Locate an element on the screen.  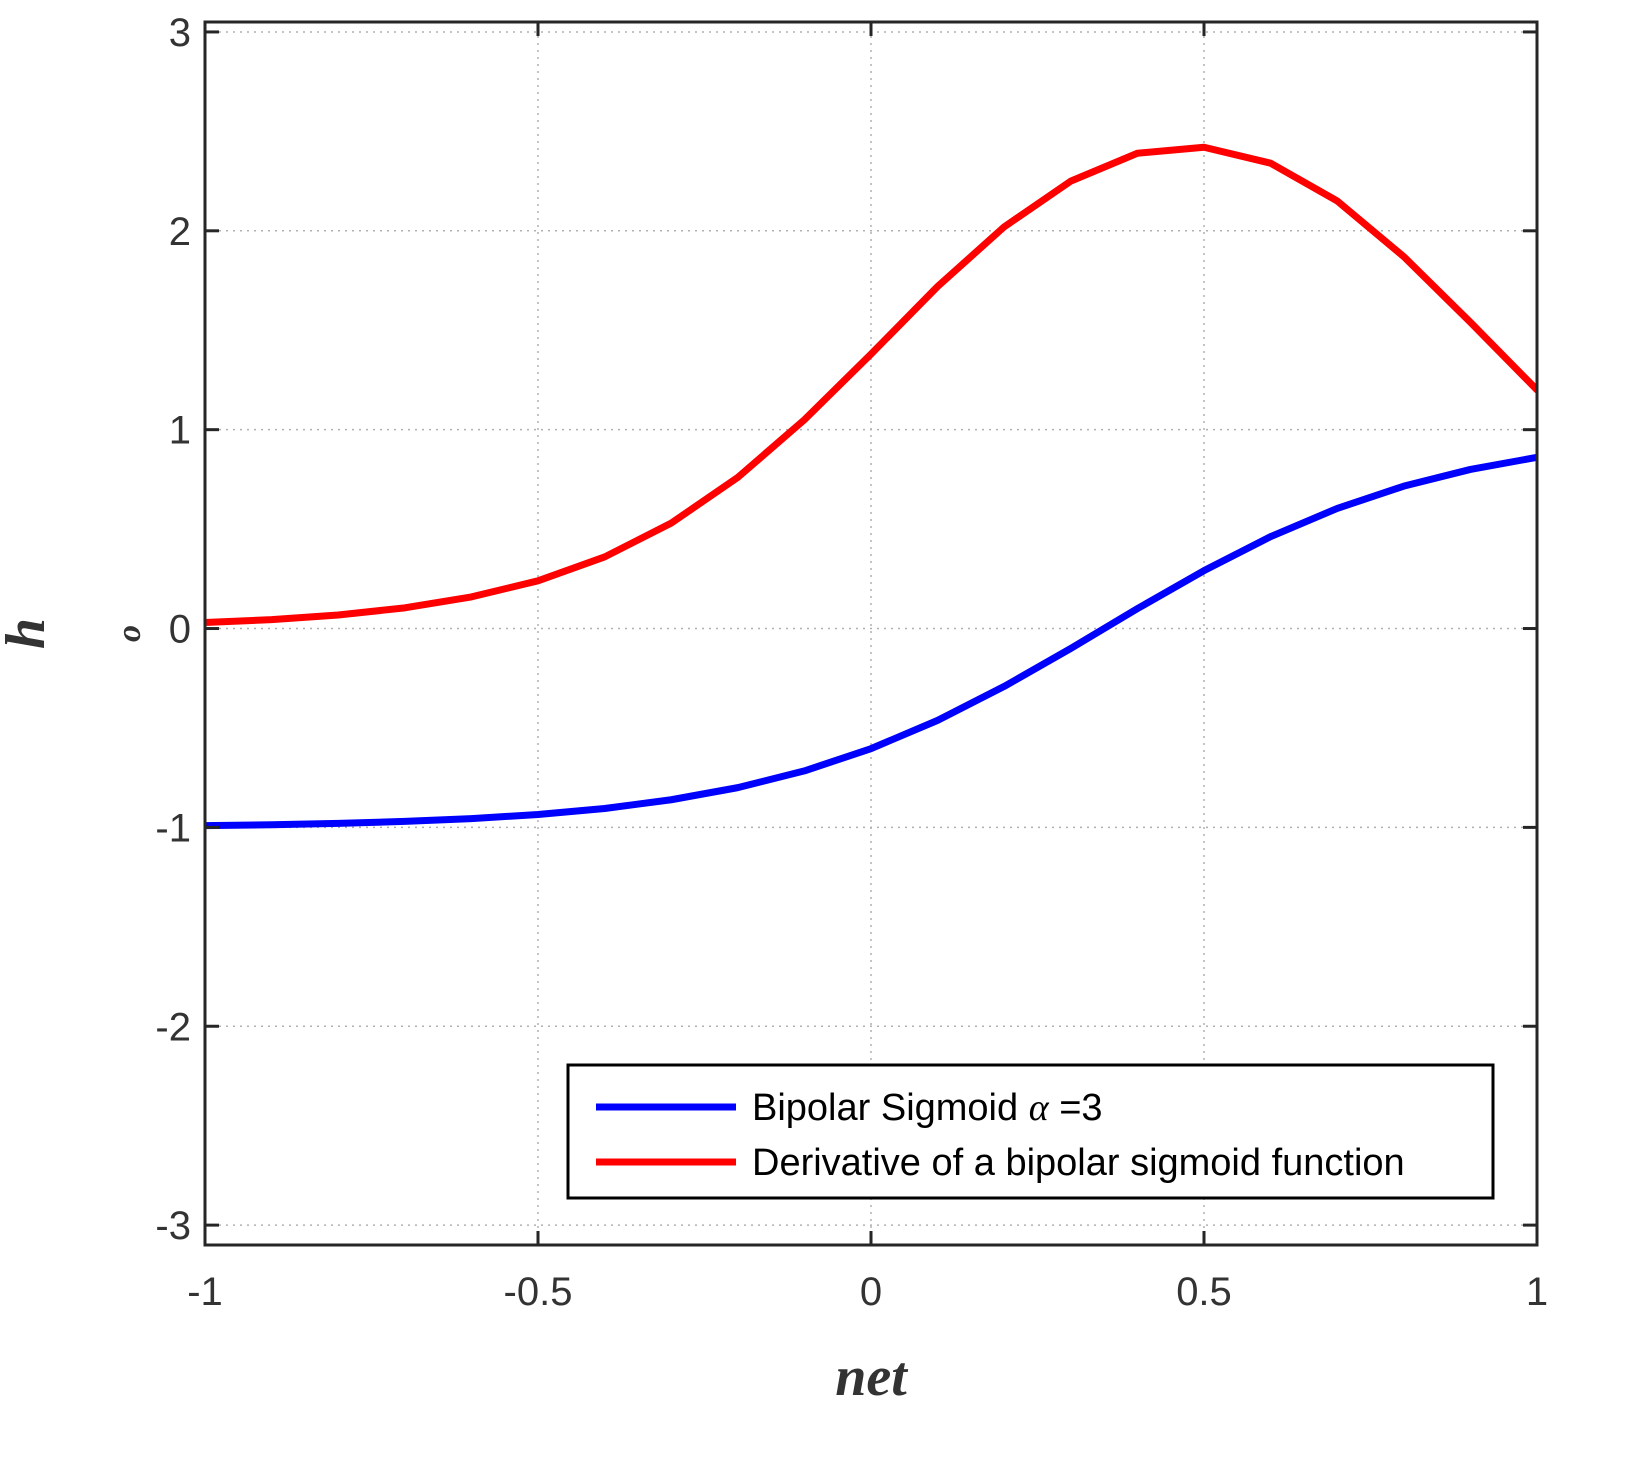
x-tick-label: -1 is located at coordinates (205, 1292).